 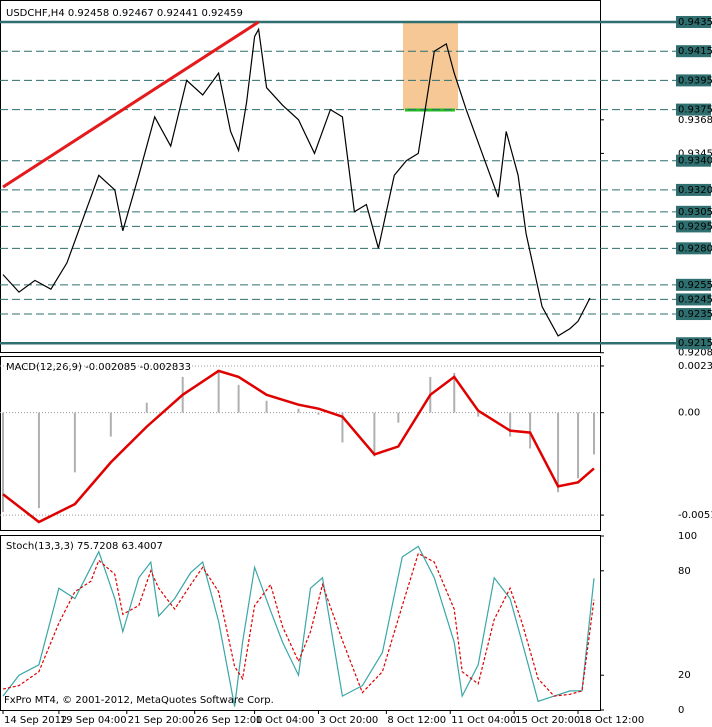 I want to click on y-tick-label: 0.00235, so click(x=695, y=366).